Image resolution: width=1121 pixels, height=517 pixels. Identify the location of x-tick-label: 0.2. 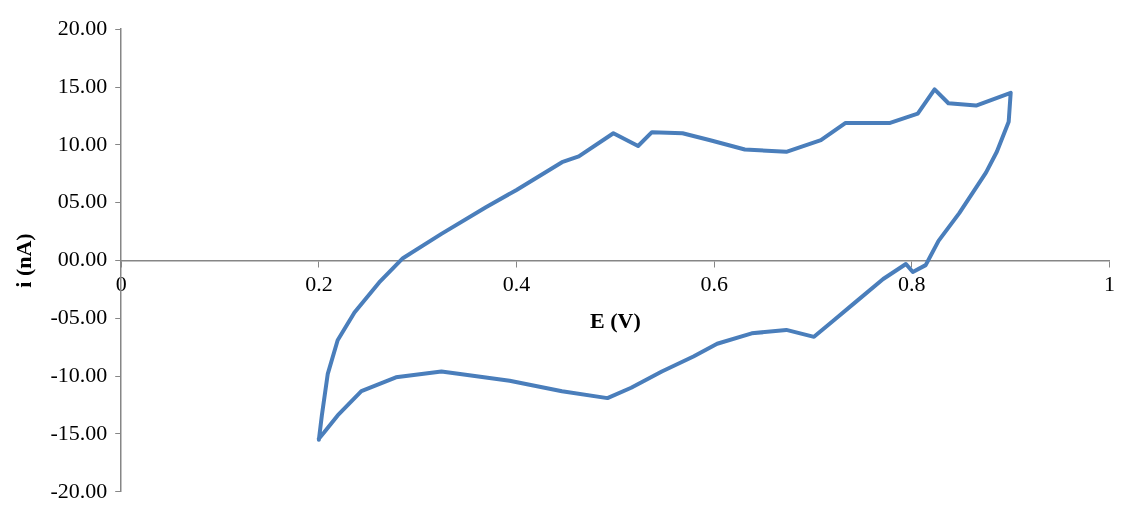
(319, 284).